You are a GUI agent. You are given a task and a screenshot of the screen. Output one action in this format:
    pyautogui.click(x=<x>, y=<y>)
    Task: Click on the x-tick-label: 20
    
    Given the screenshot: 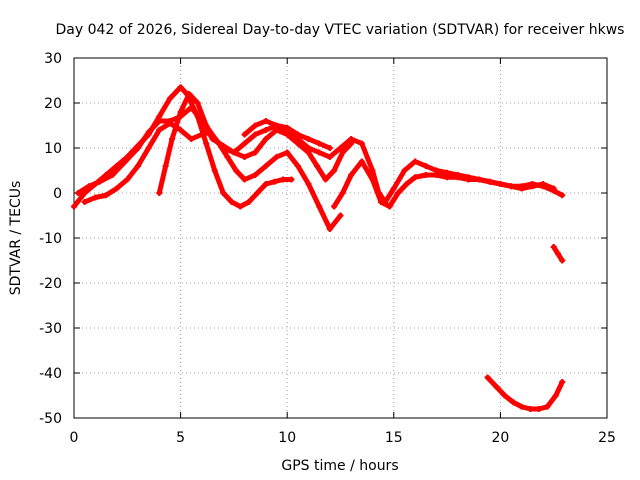 What is the action you would take?
    pyautogui.click(x=500, y=438)
    